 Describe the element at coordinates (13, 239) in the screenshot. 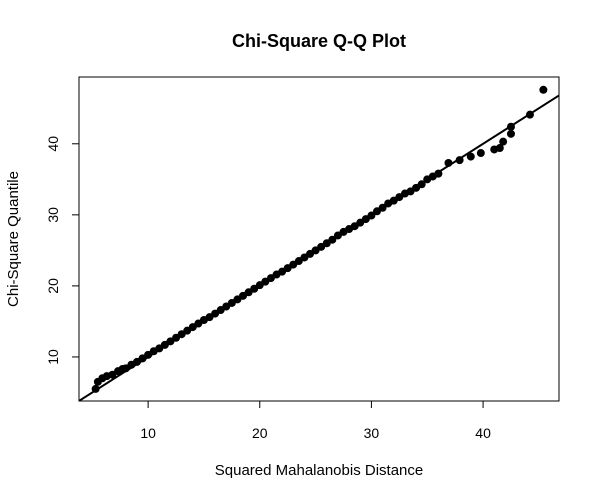

I see `y-axis-label: Chi-Square Quantile` at that location.